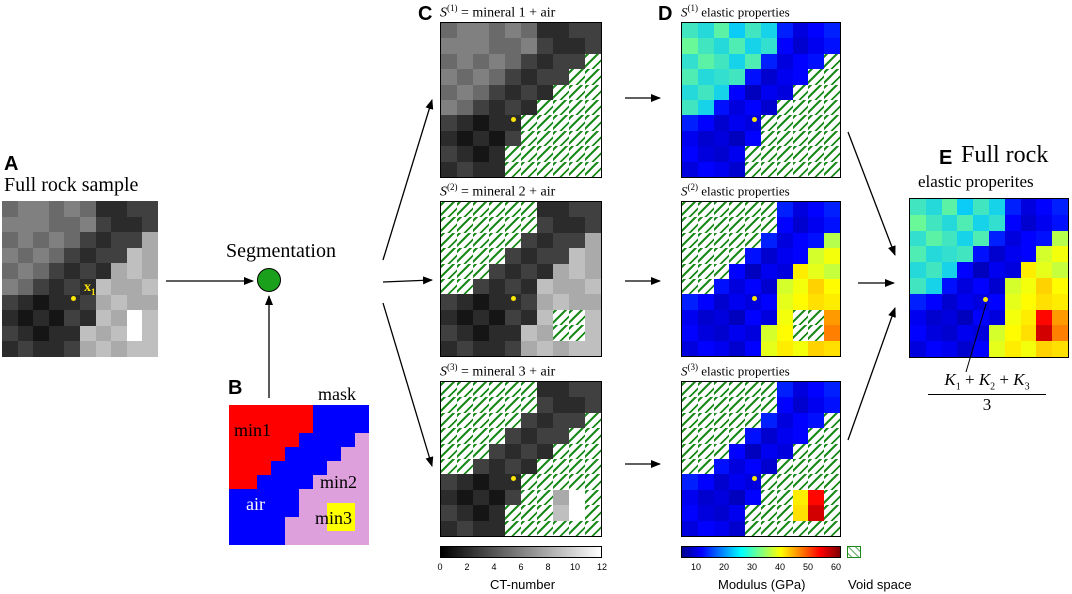 This screenshot has height=594, width=1072. Describe the element at coordinates (494, 567) in the screenshot. I see `colorbar-tick-label: 4` at that location.